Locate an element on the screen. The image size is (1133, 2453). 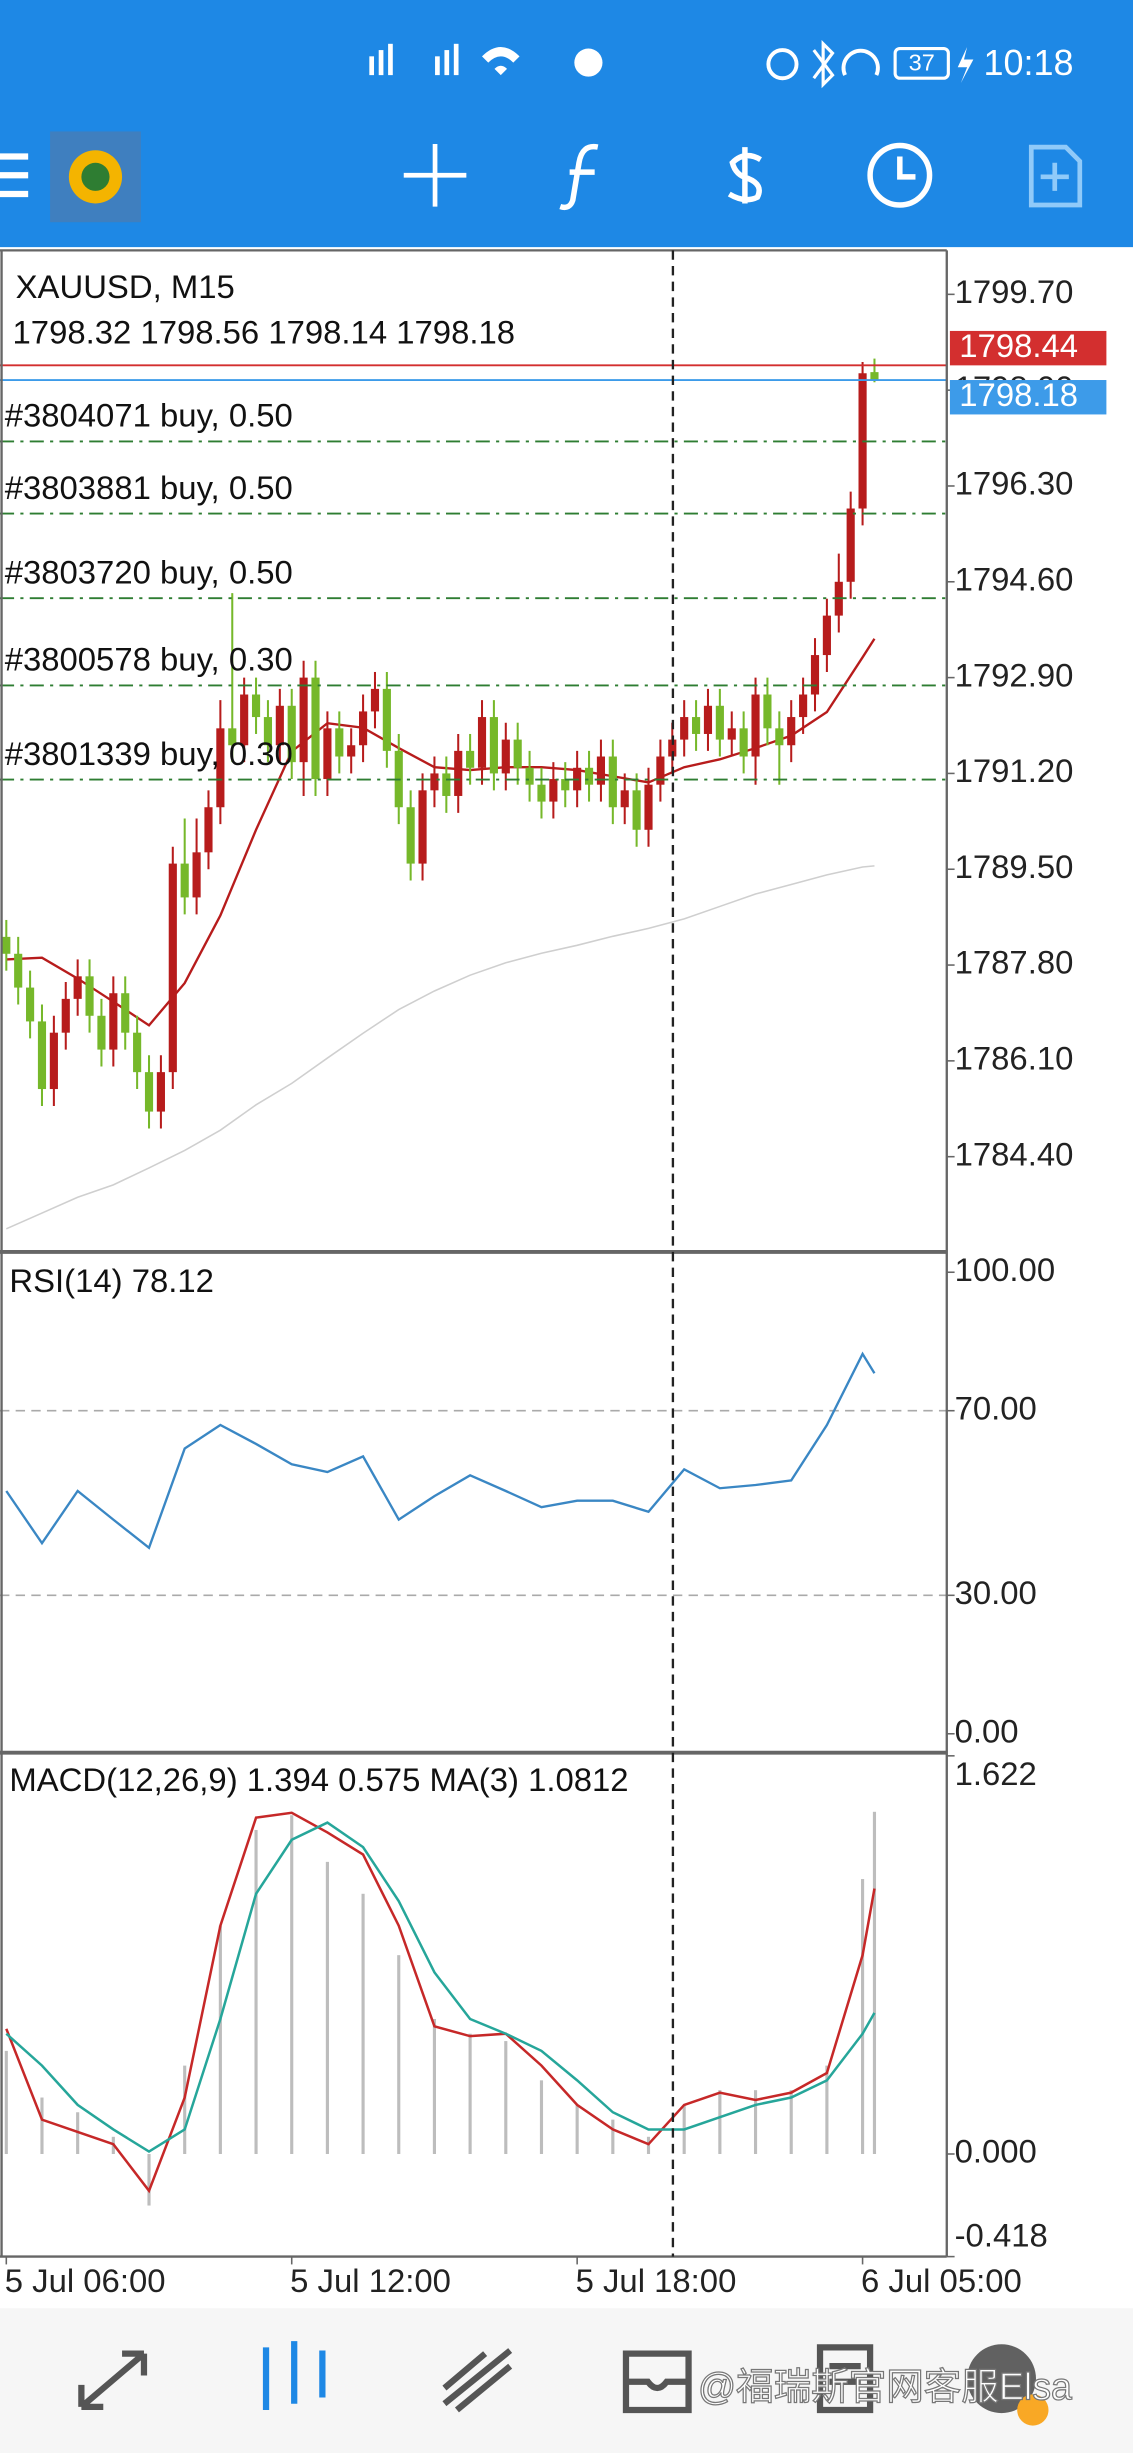
ask-tag is located at coordinates (1028, 348).